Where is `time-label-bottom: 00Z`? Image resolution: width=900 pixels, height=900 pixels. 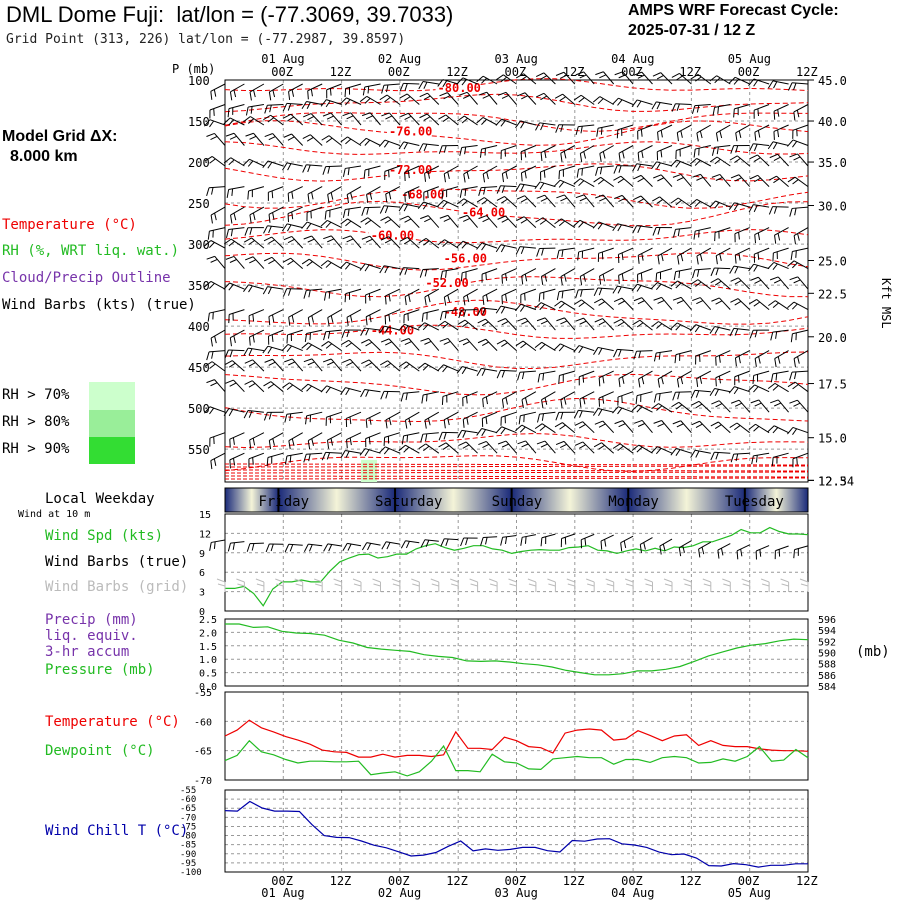 time-label-bottom: 00Z is located at coordinates (399, 881).